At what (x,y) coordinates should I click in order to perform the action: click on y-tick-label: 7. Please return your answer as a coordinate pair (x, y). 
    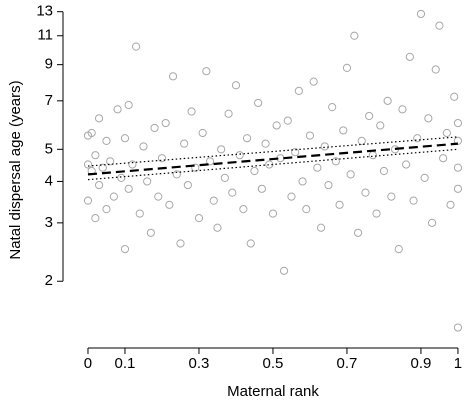
    Looking at the image, I should click on (49, 100).